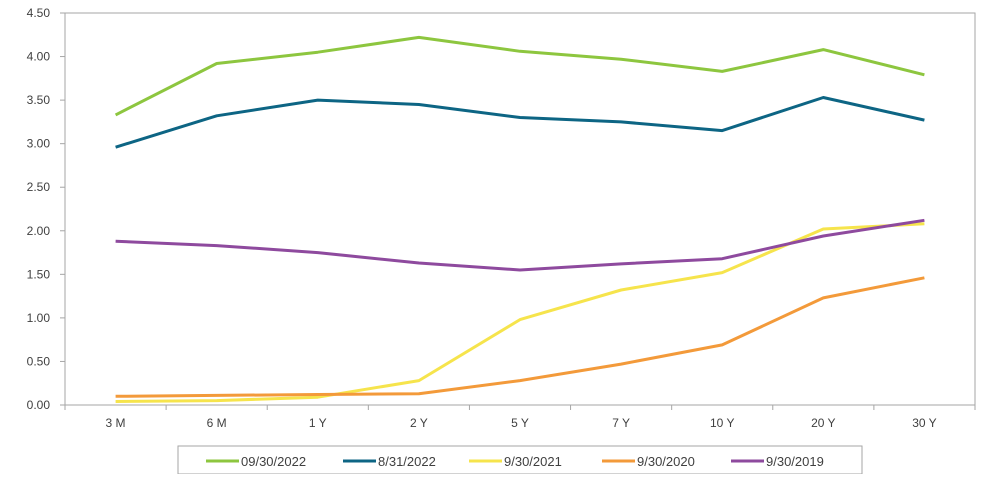 Image resolution: width=990 pixels, height=479 pixels. I want to click on legend-label: 8/31/2022, so click(407, 461).